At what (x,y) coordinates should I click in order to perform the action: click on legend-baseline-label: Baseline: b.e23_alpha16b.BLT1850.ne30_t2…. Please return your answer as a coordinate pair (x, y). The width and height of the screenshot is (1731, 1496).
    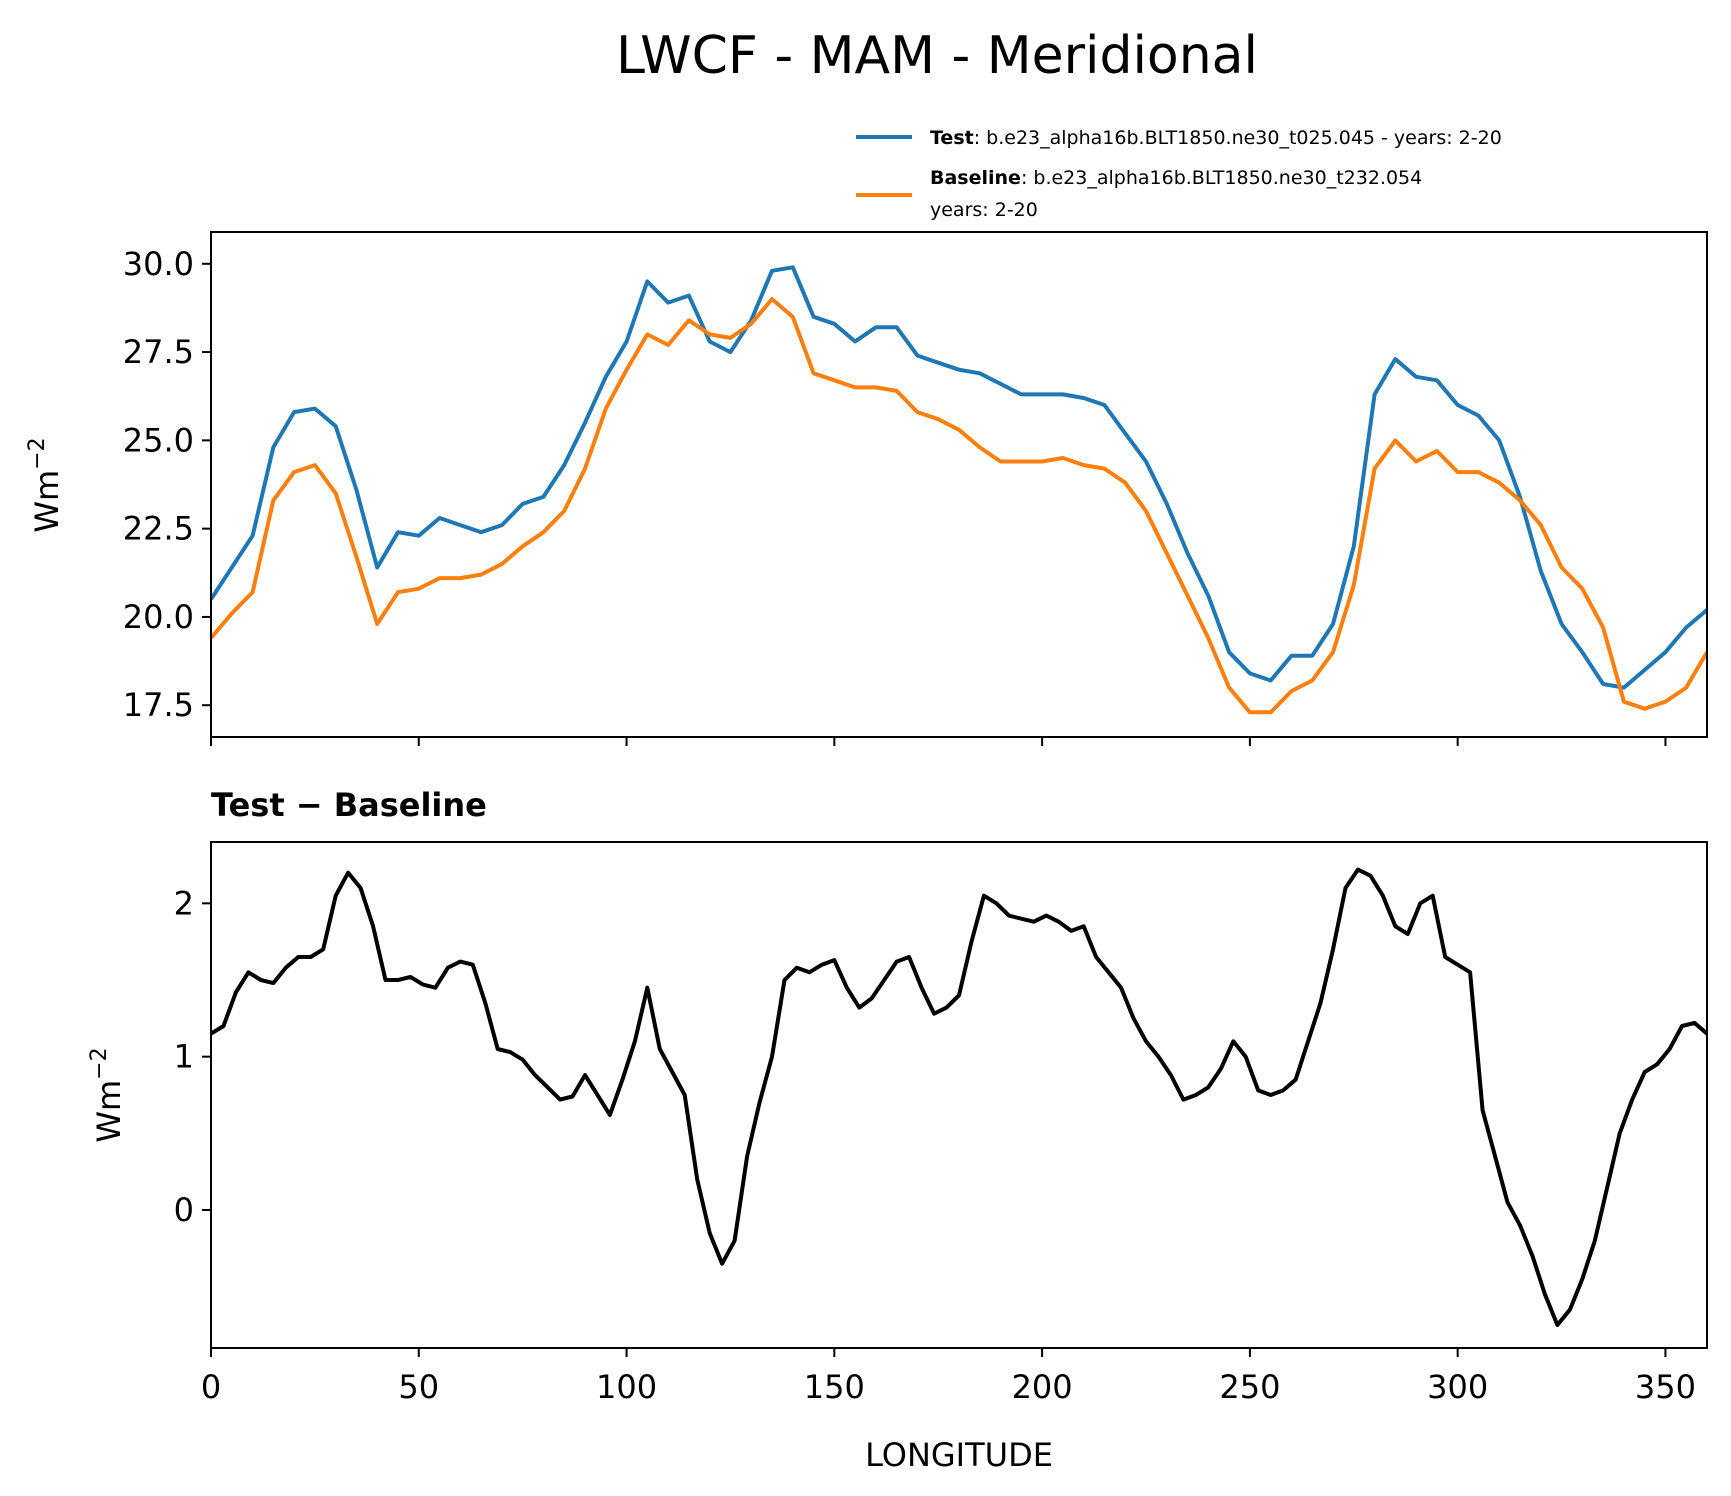
    Looking at the image, I should click on (1176, 178).